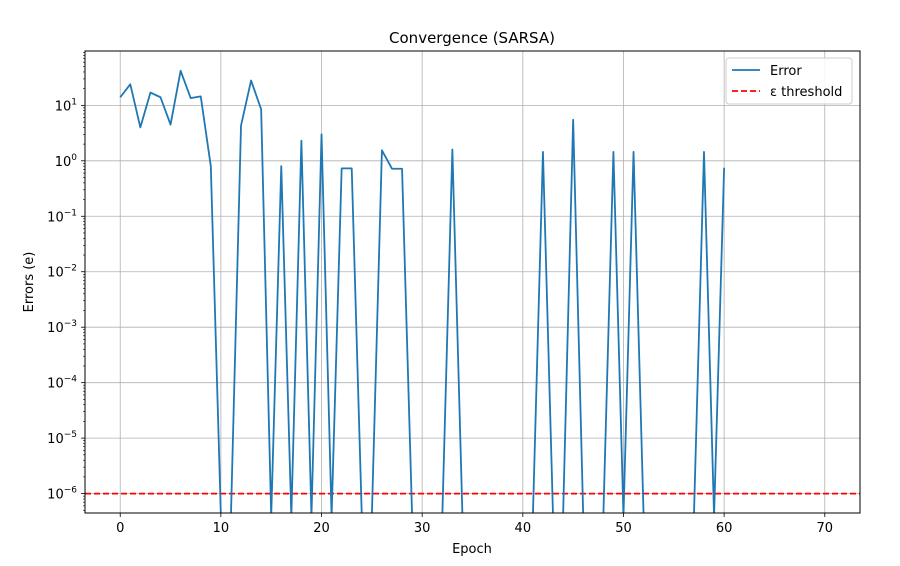  Describe the element at coordinates (474, 524) in the screenshot. I see `x-axis: 0 10 20 30 40 50 60 70` at that location.